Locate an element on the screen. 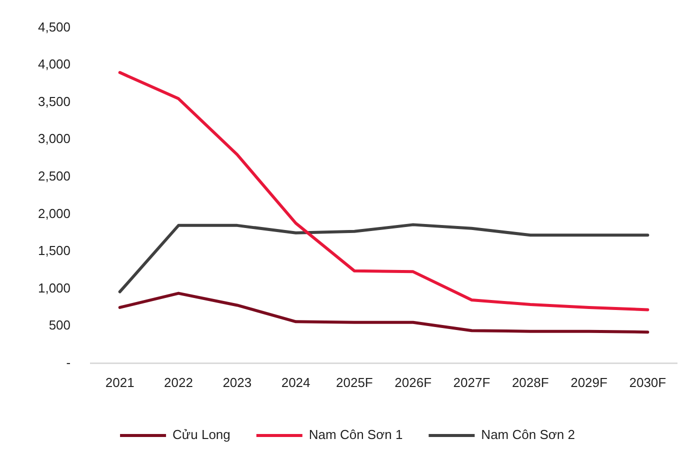  x-tick-label: 2029F is located at coordinates (589, 382).